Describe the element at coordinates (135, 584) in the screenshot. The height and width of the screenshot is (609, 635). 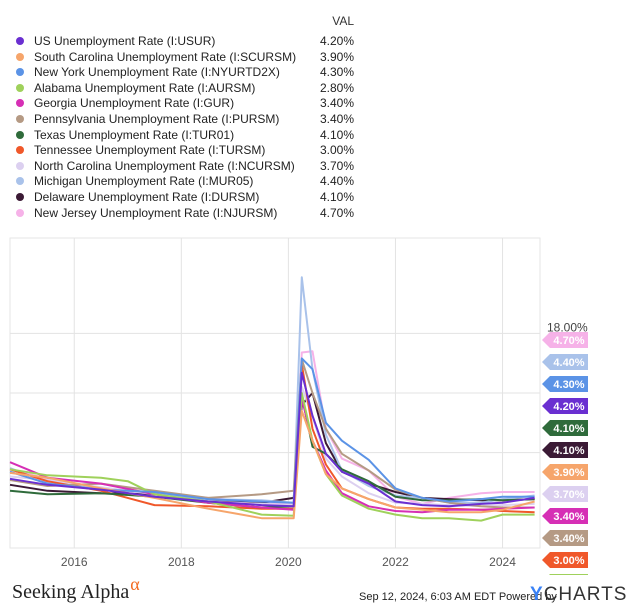
I see `alpha-symbol: α` at that location.